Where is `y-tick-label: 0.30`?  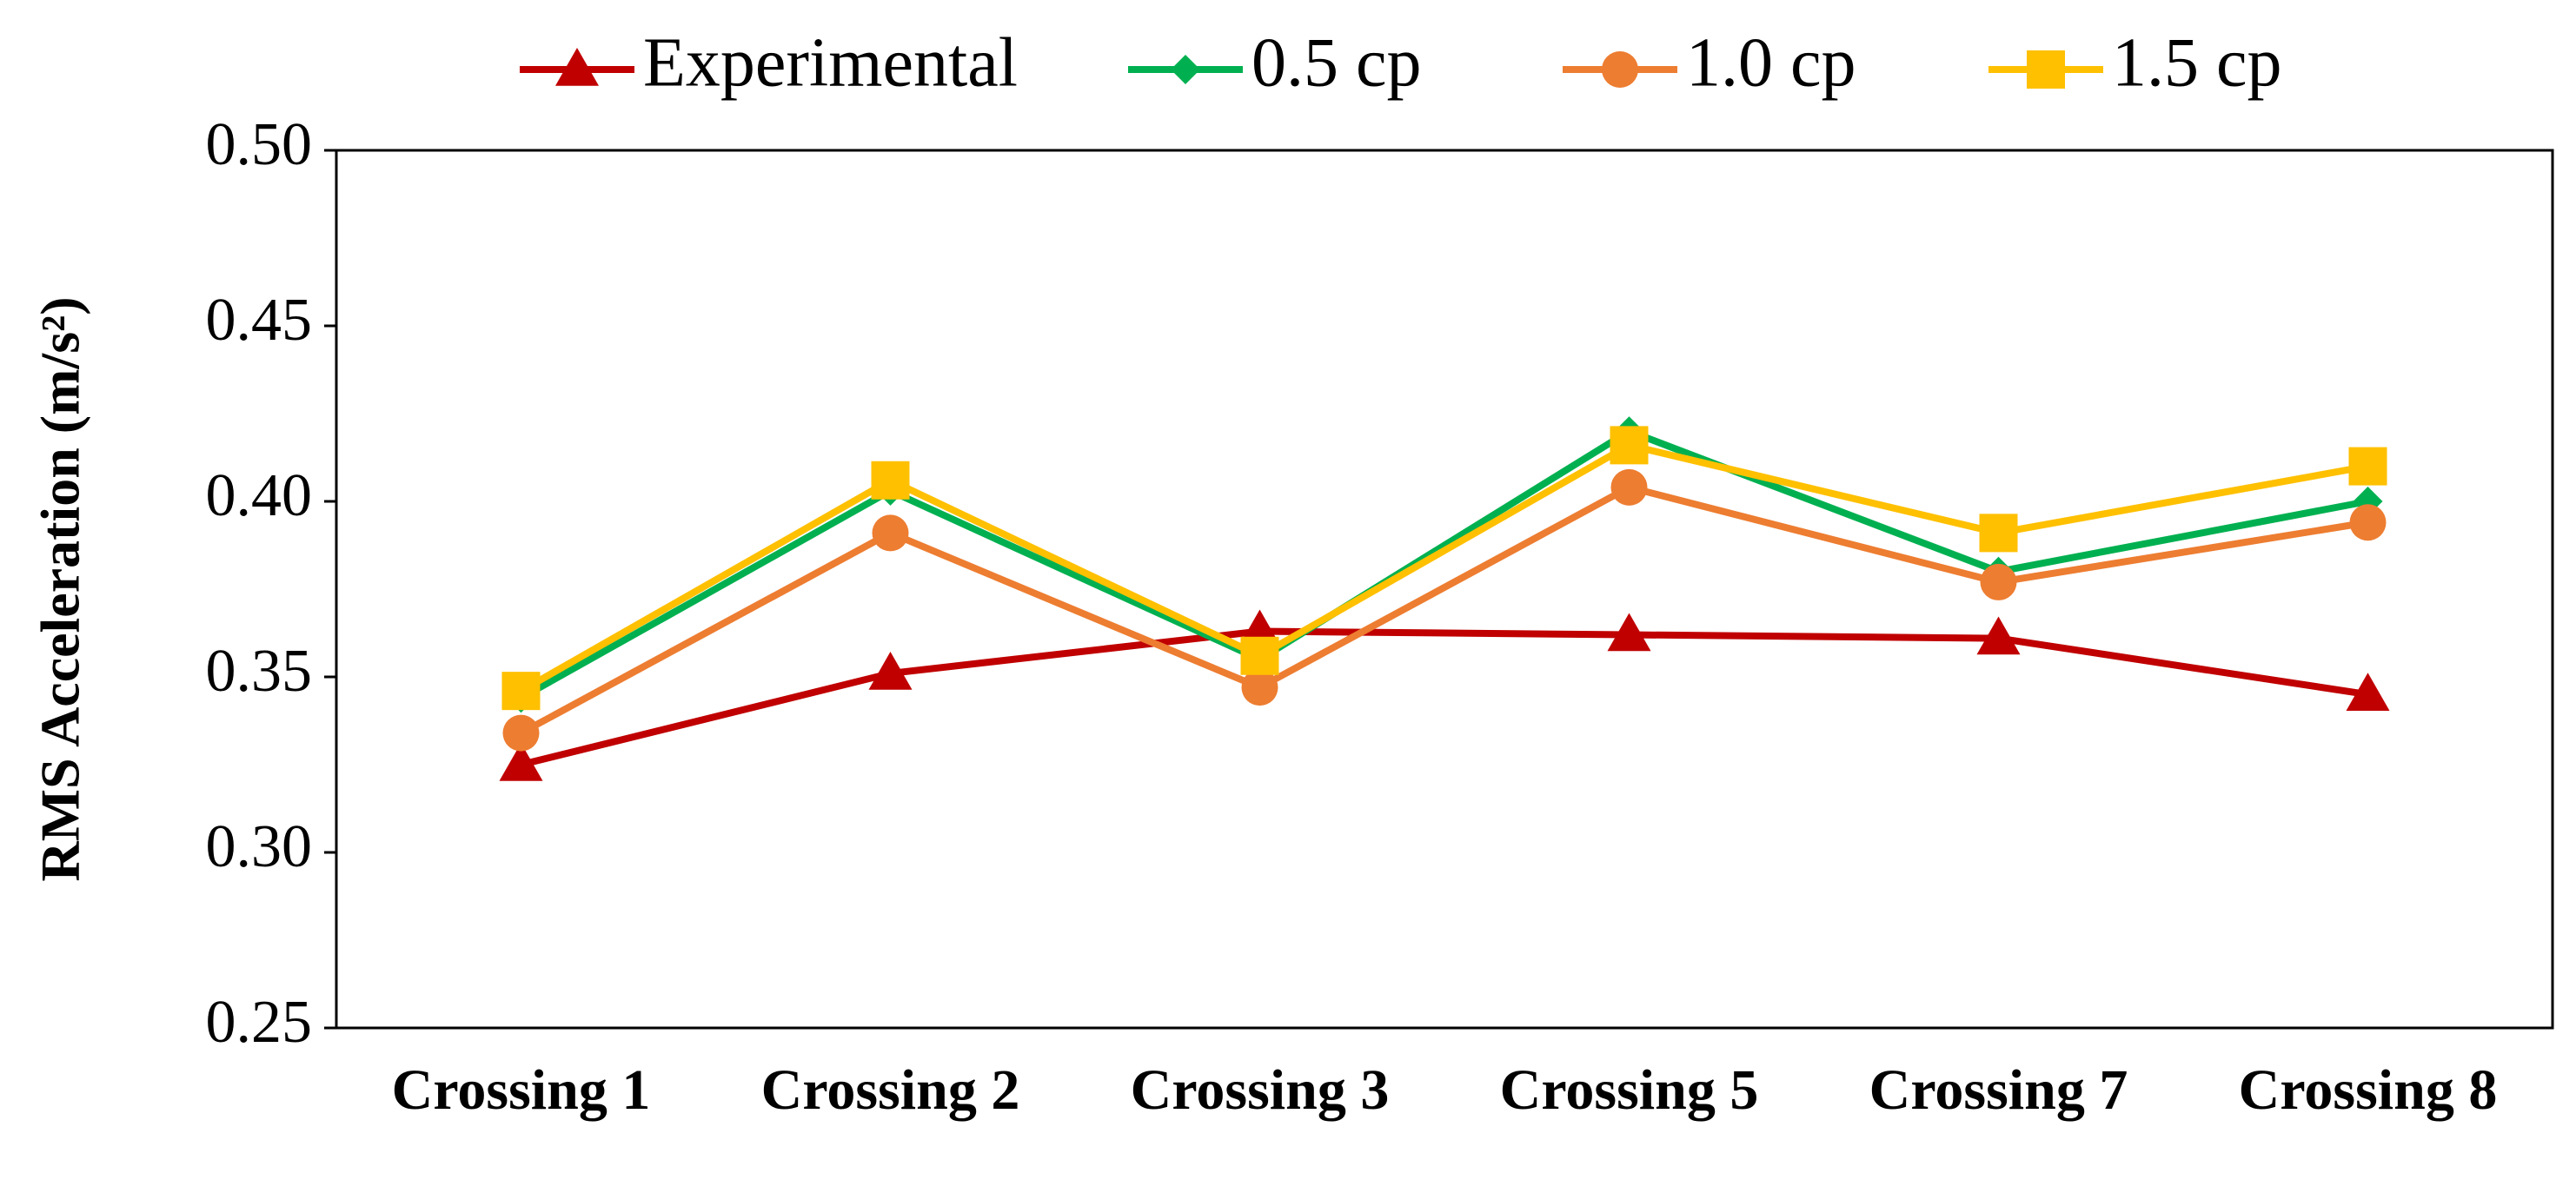
y-tick-label: 0.30 is located at coordinates (259, 846).